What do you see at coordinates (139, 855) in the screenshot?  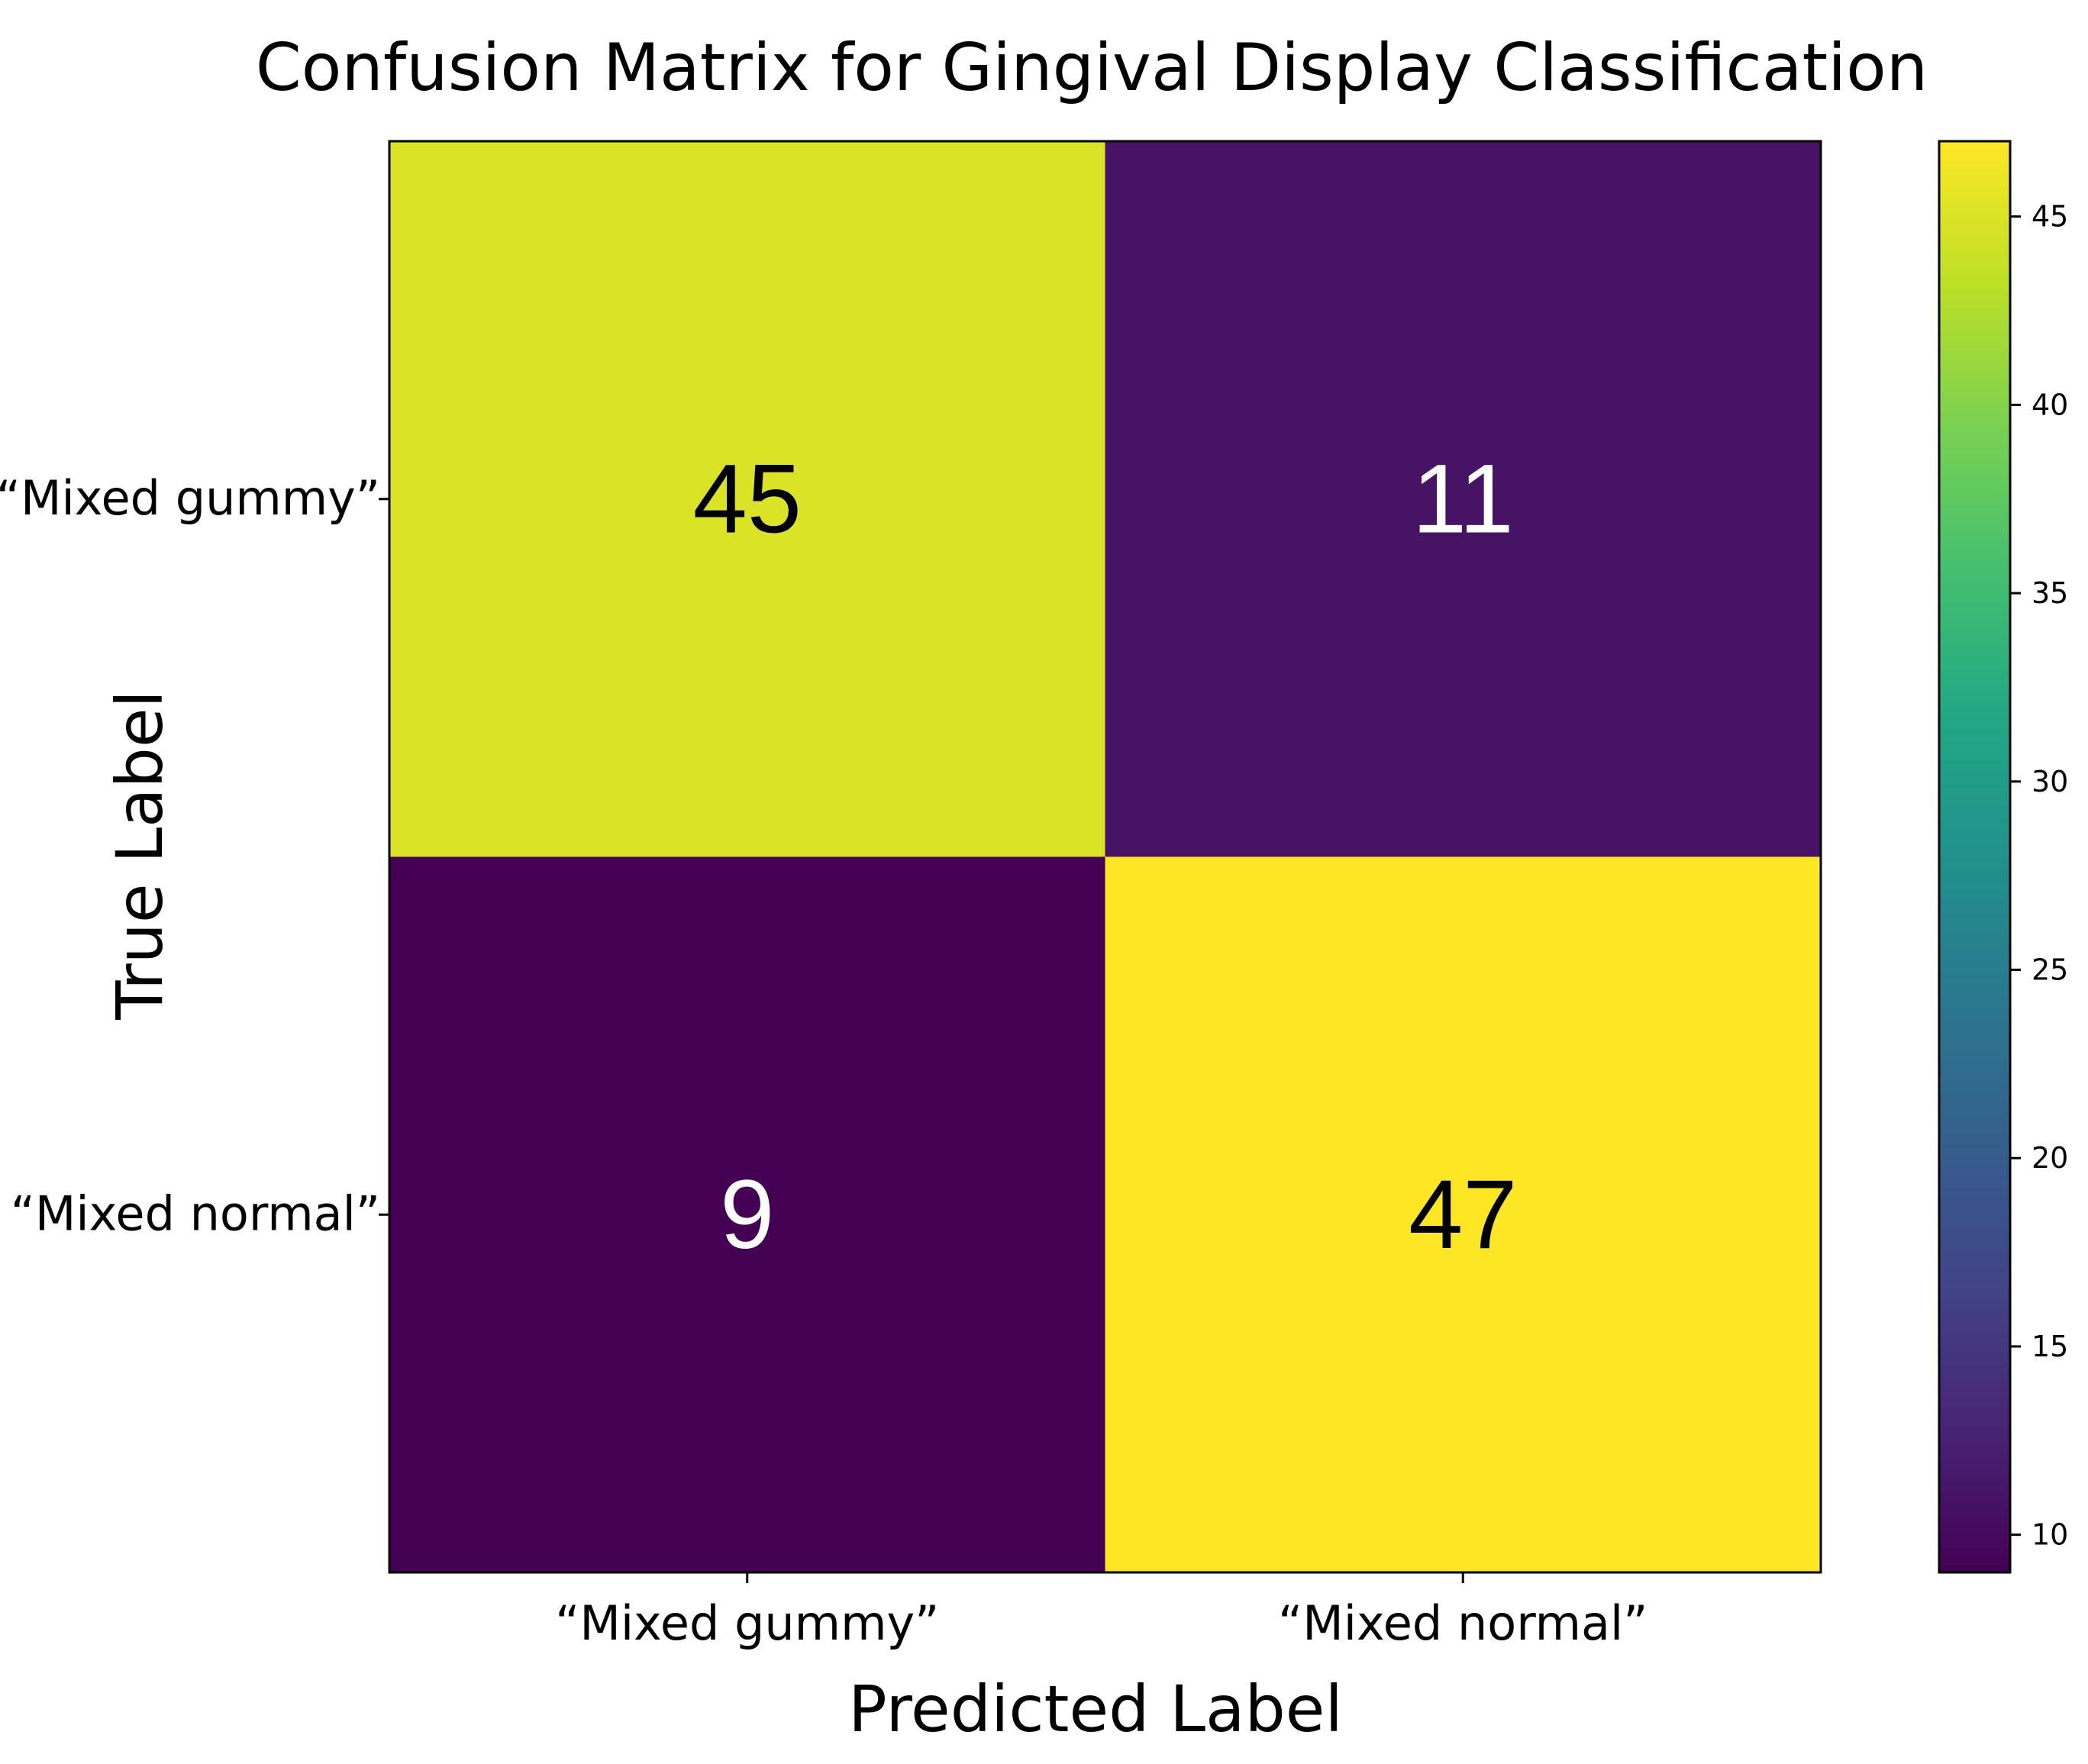 I see `y-axis-label: True Label` at bounding box center [139, 855].